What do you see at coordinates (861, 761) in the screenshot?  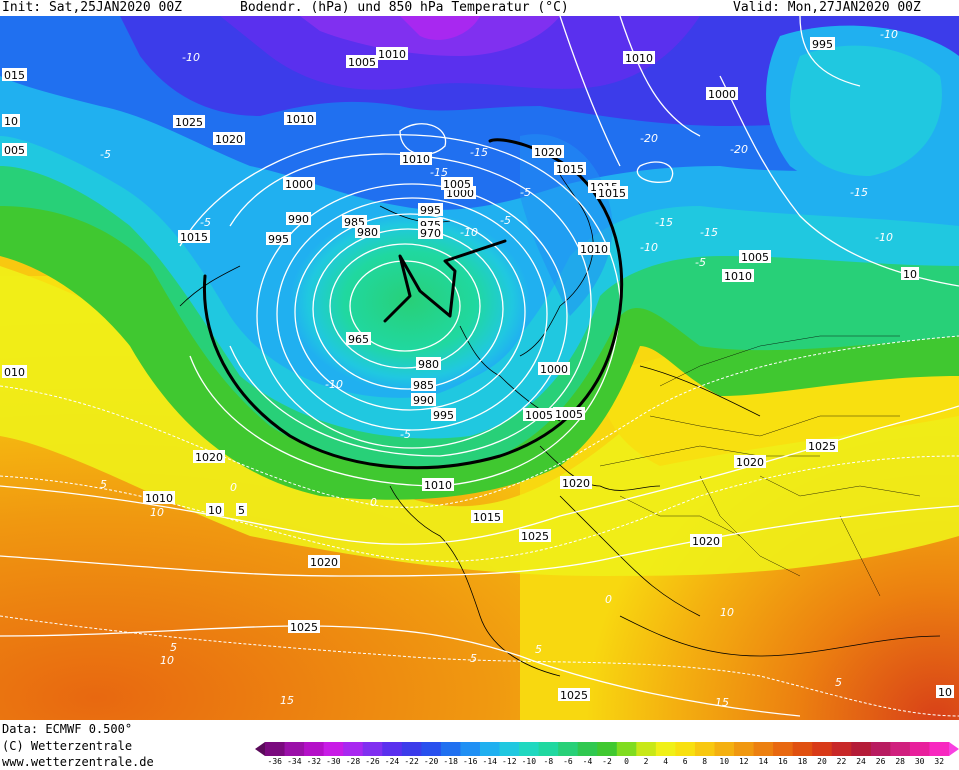 I see `scale-tick-label: 24` at bounding box center [861, 761].